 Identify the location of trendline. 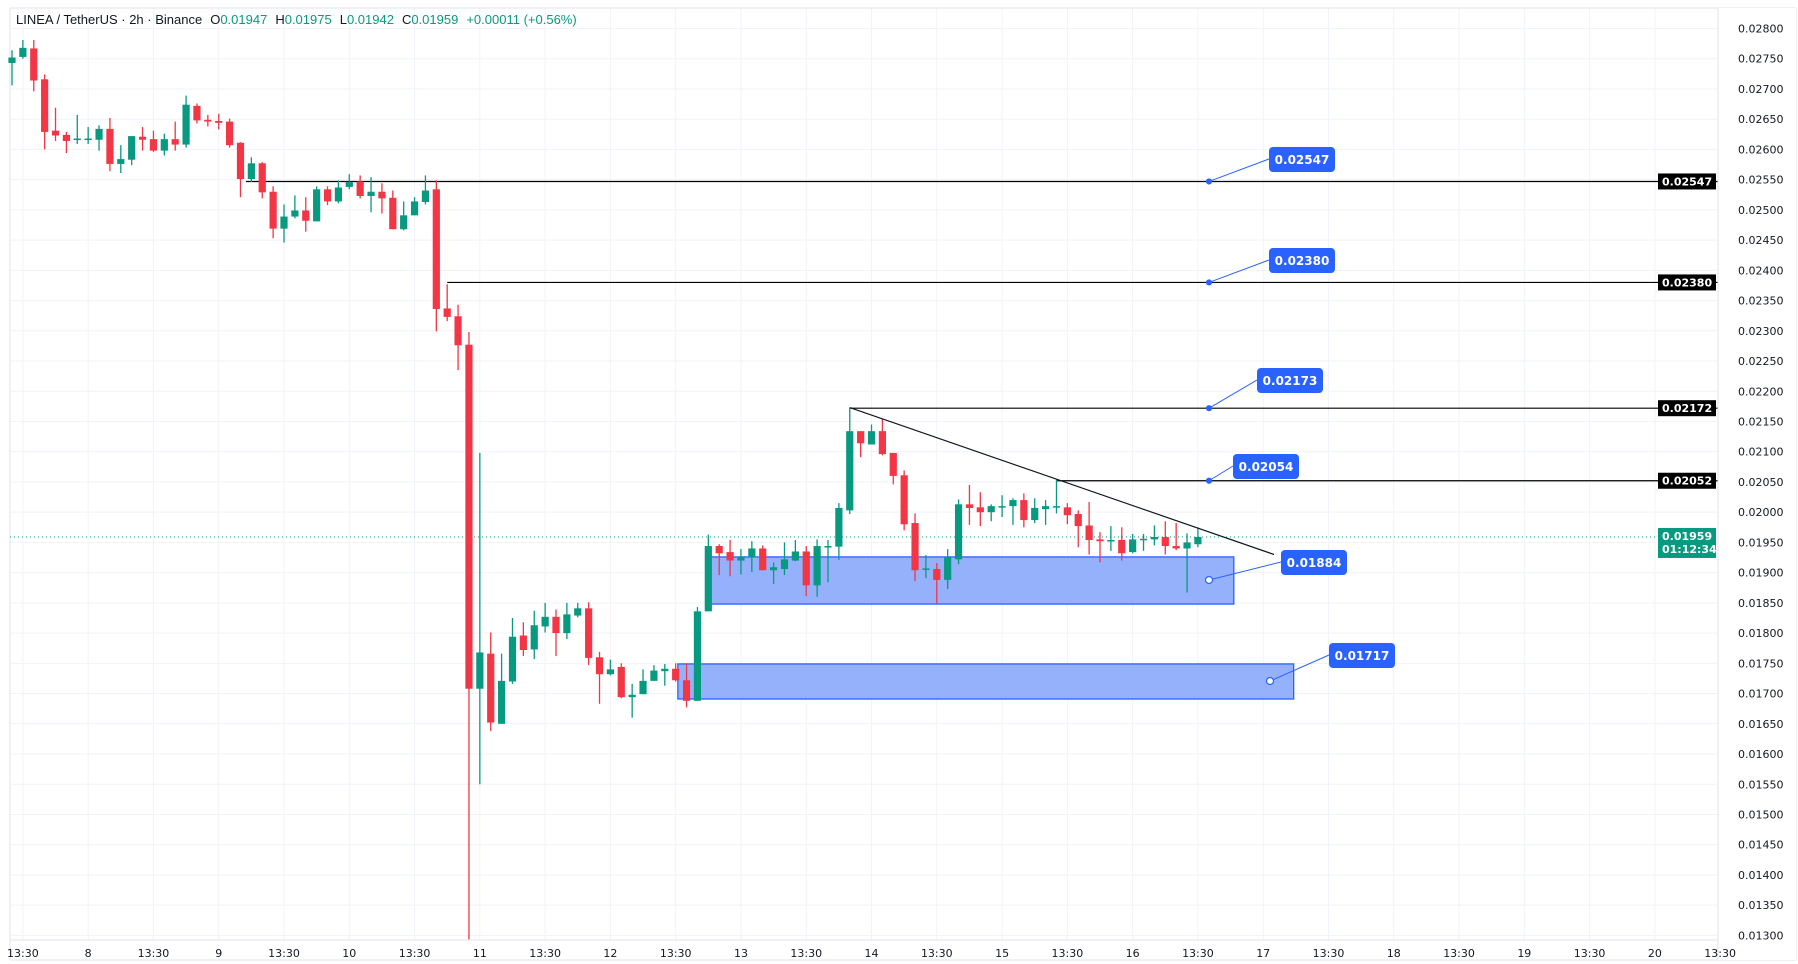
(1062, 481).